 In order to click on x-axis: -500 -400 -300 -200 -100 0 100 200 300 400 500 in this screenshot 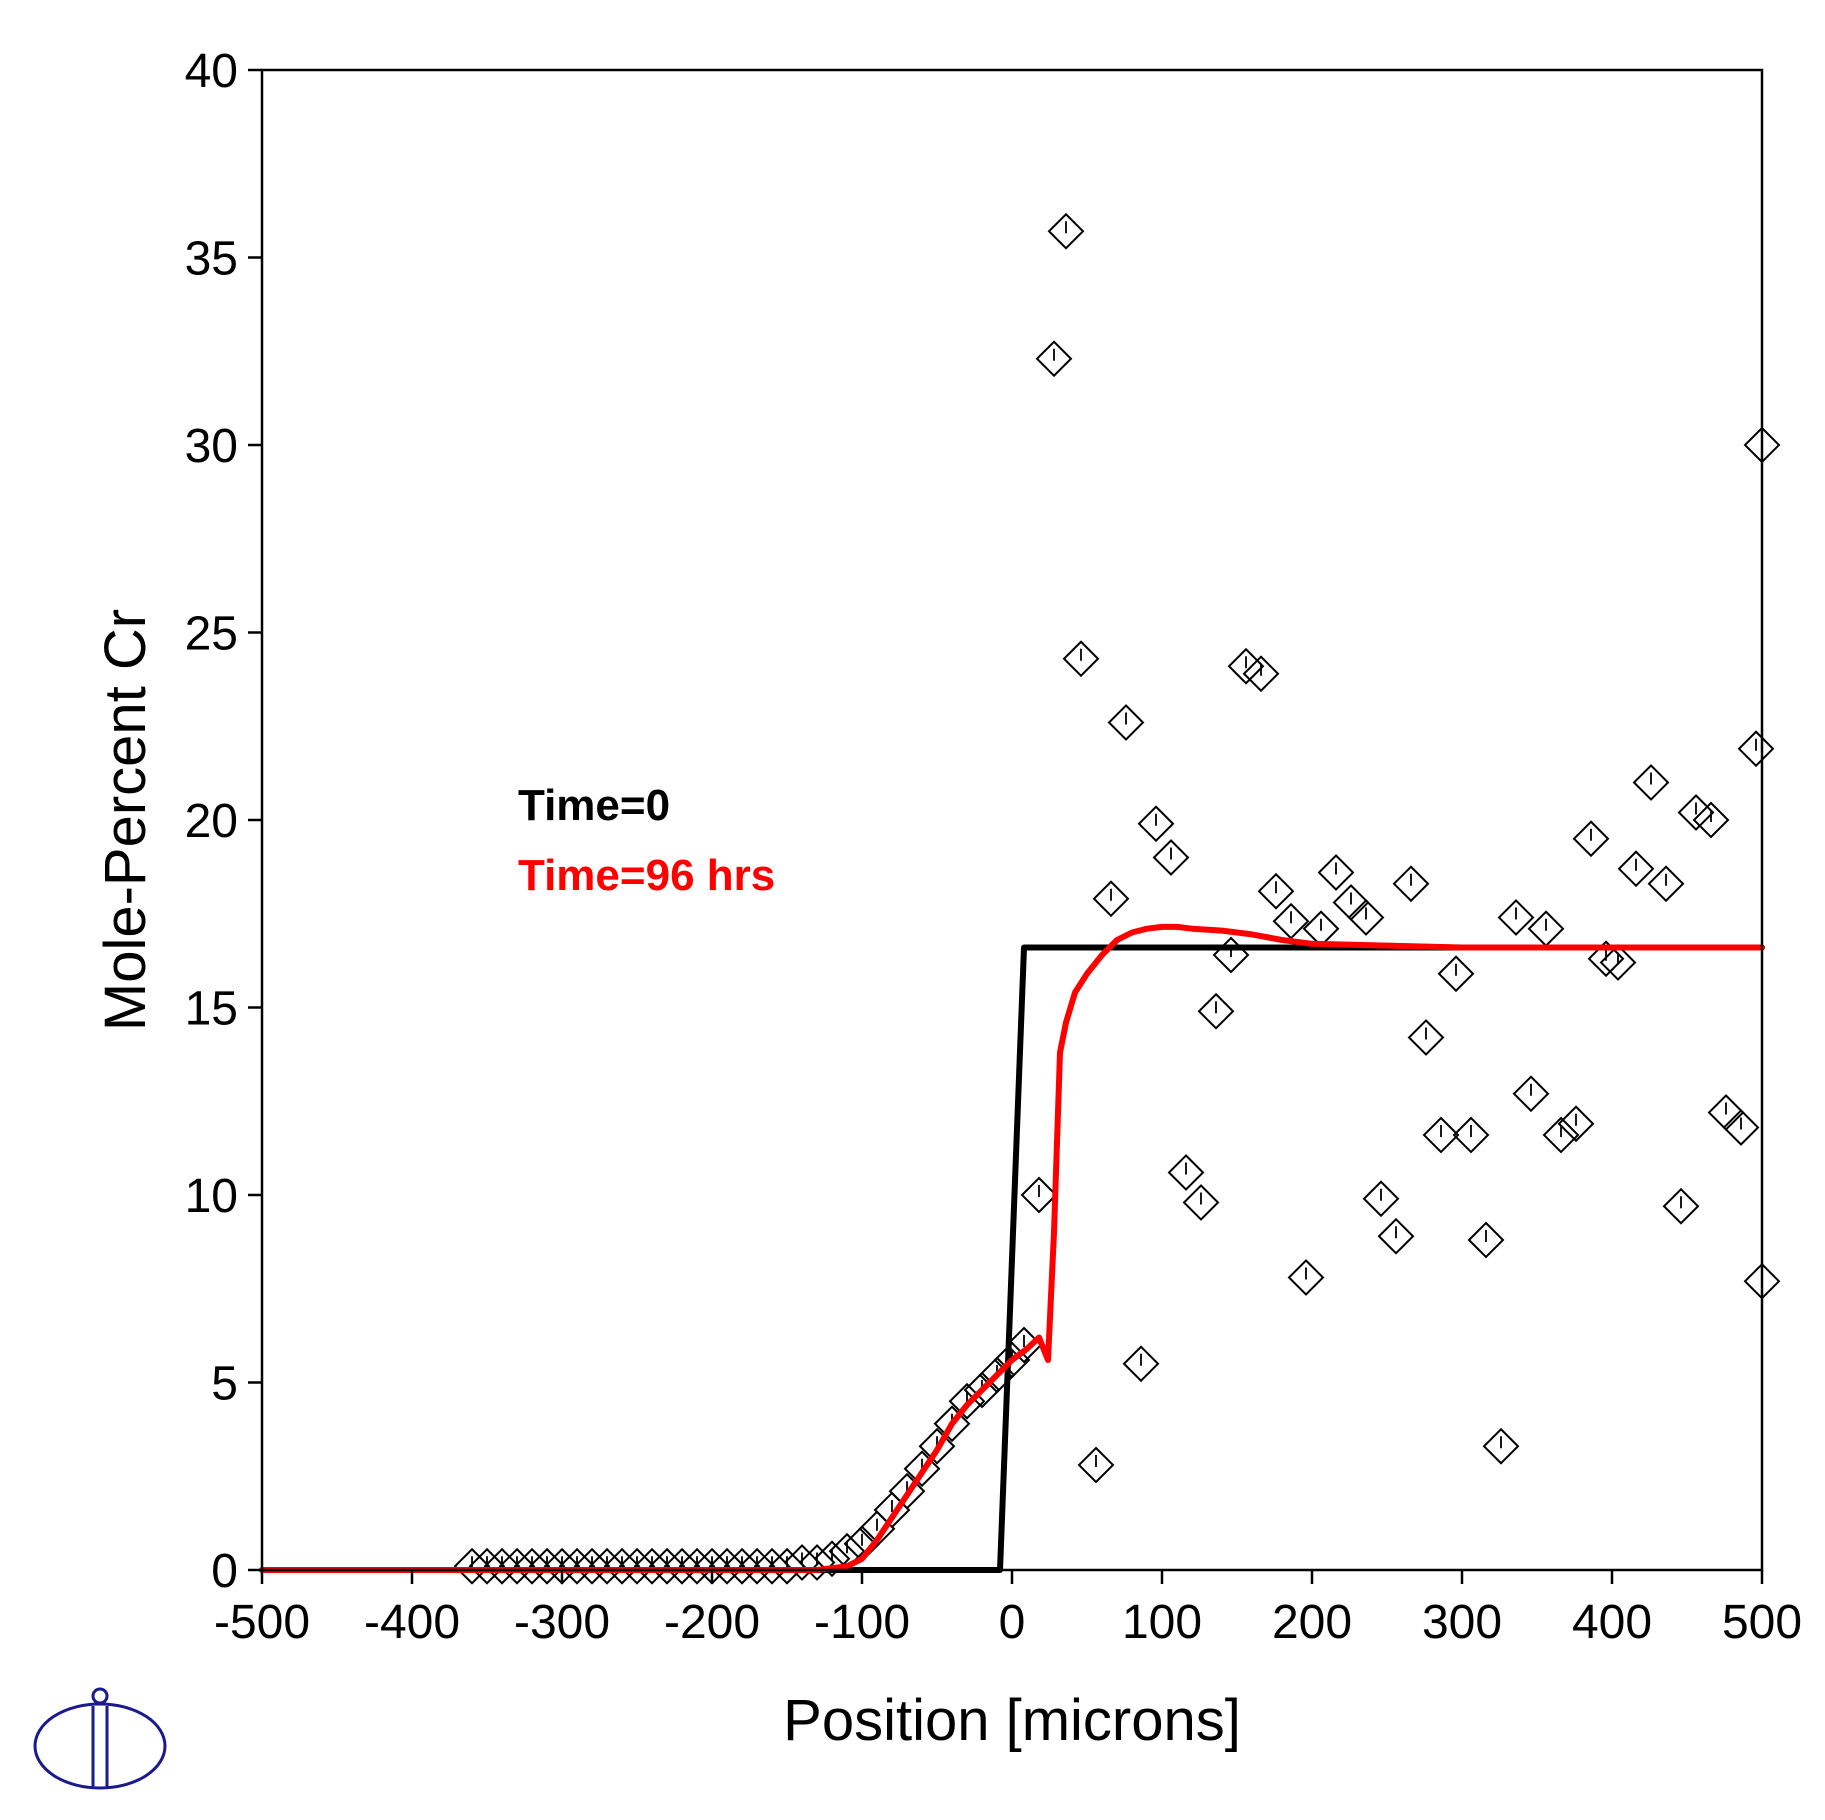, I will do `click(1008, 1609)`.